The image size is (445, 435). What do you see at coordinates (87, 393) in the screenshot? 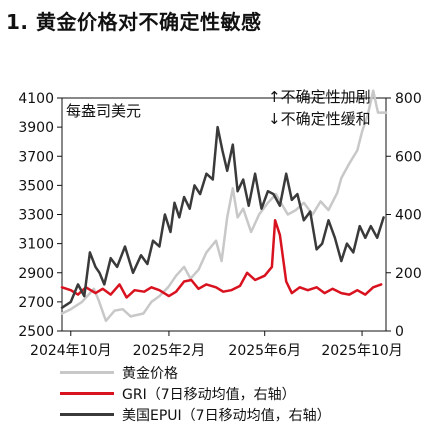
I see `legend-swatch-gri` at bounding box center [87, 393].